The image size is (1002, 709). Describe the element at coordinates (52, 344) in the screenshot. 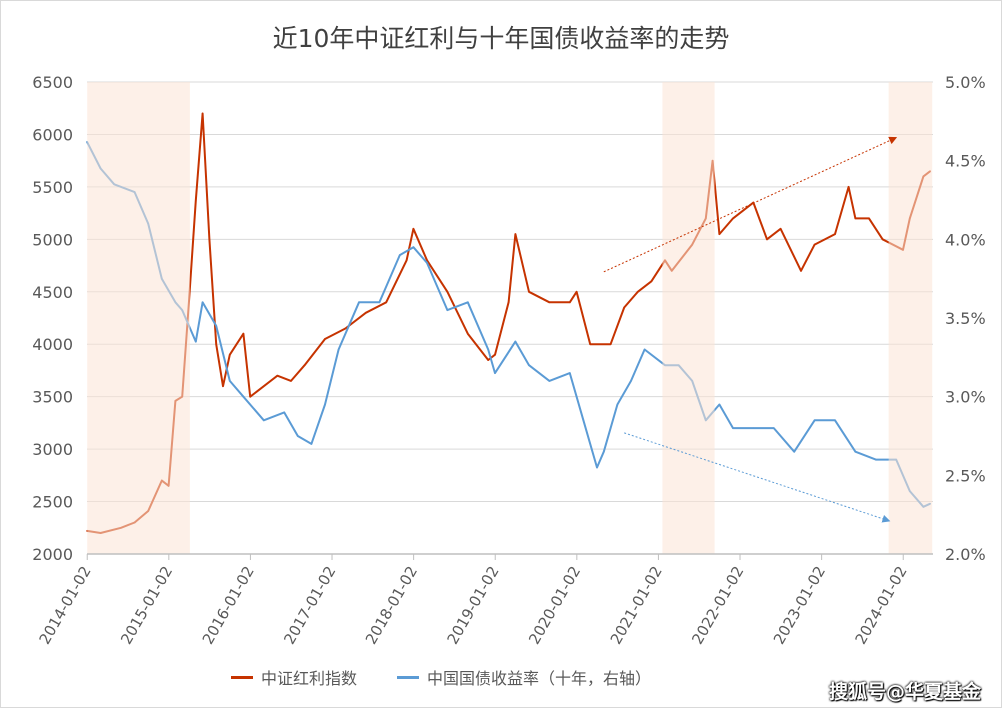

I see `y-left-tick-label: 4000` at that location.